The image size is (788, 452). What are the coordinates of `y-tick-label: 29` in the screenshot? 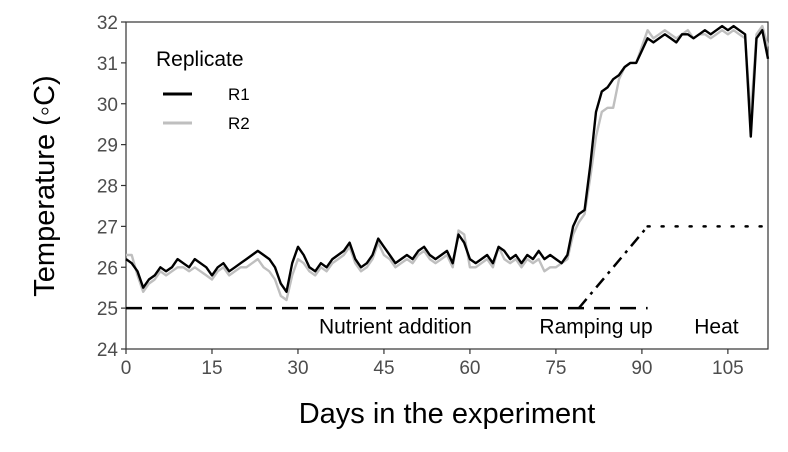 It's located at (107, 146).